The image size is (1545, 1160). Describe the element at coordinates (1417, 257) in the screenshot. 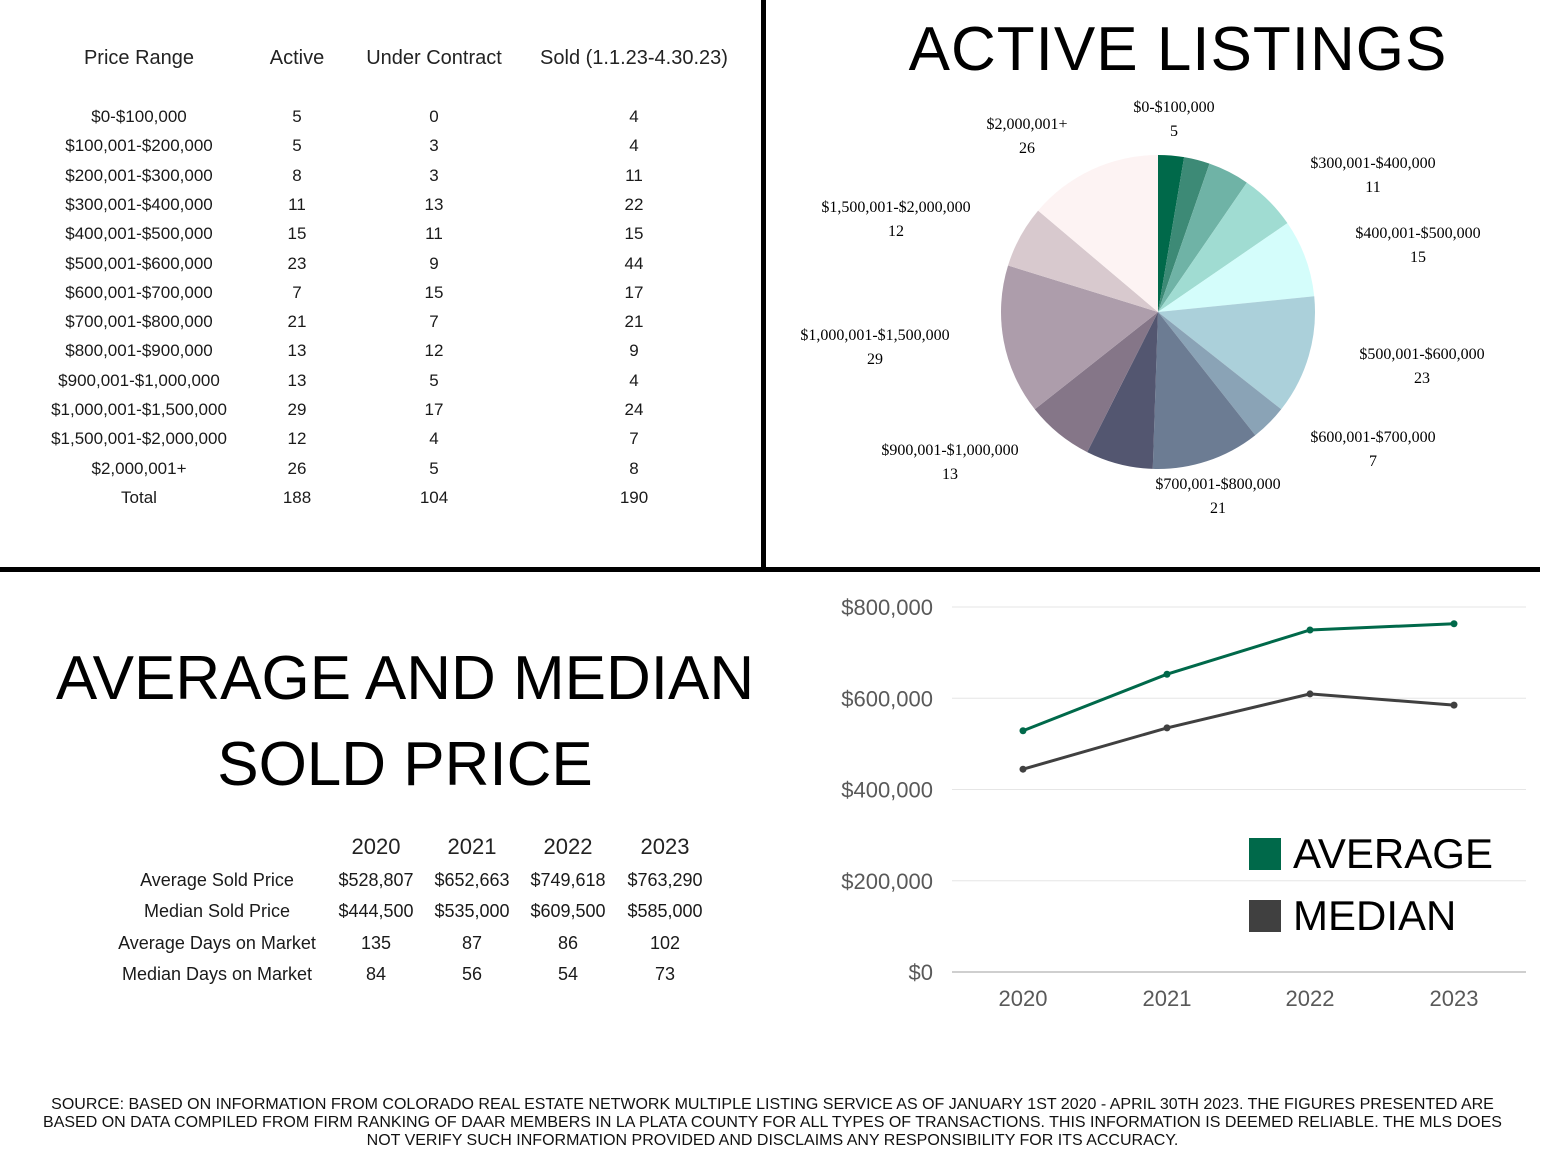

I see `pie-label-value: 15` at that location.